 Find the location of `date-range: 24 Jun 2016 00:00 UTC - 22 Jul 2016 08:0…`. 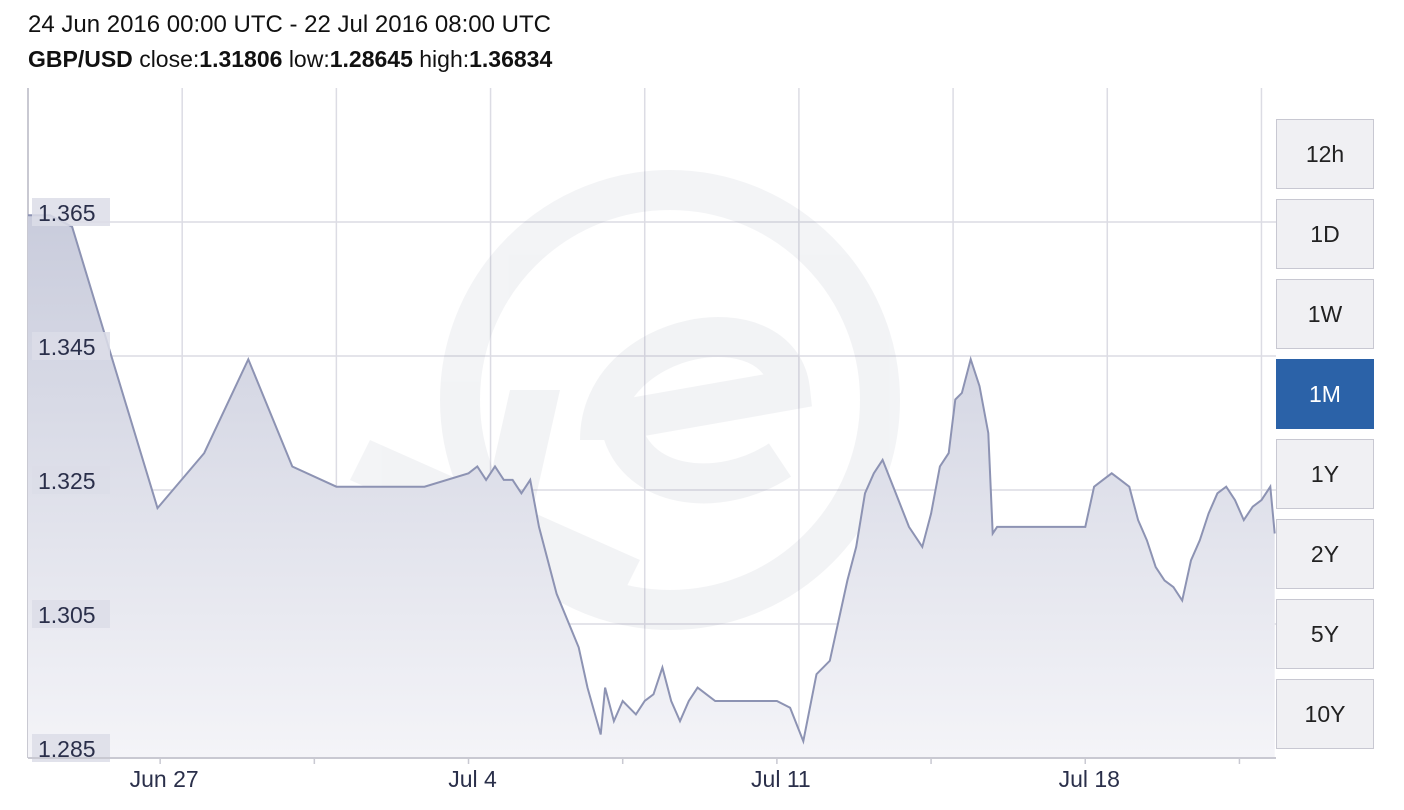

date-range: 24 Jun 2016 00:00 UTC - 22 Jul 2016 08:0… is located at coordinates (289, 24).